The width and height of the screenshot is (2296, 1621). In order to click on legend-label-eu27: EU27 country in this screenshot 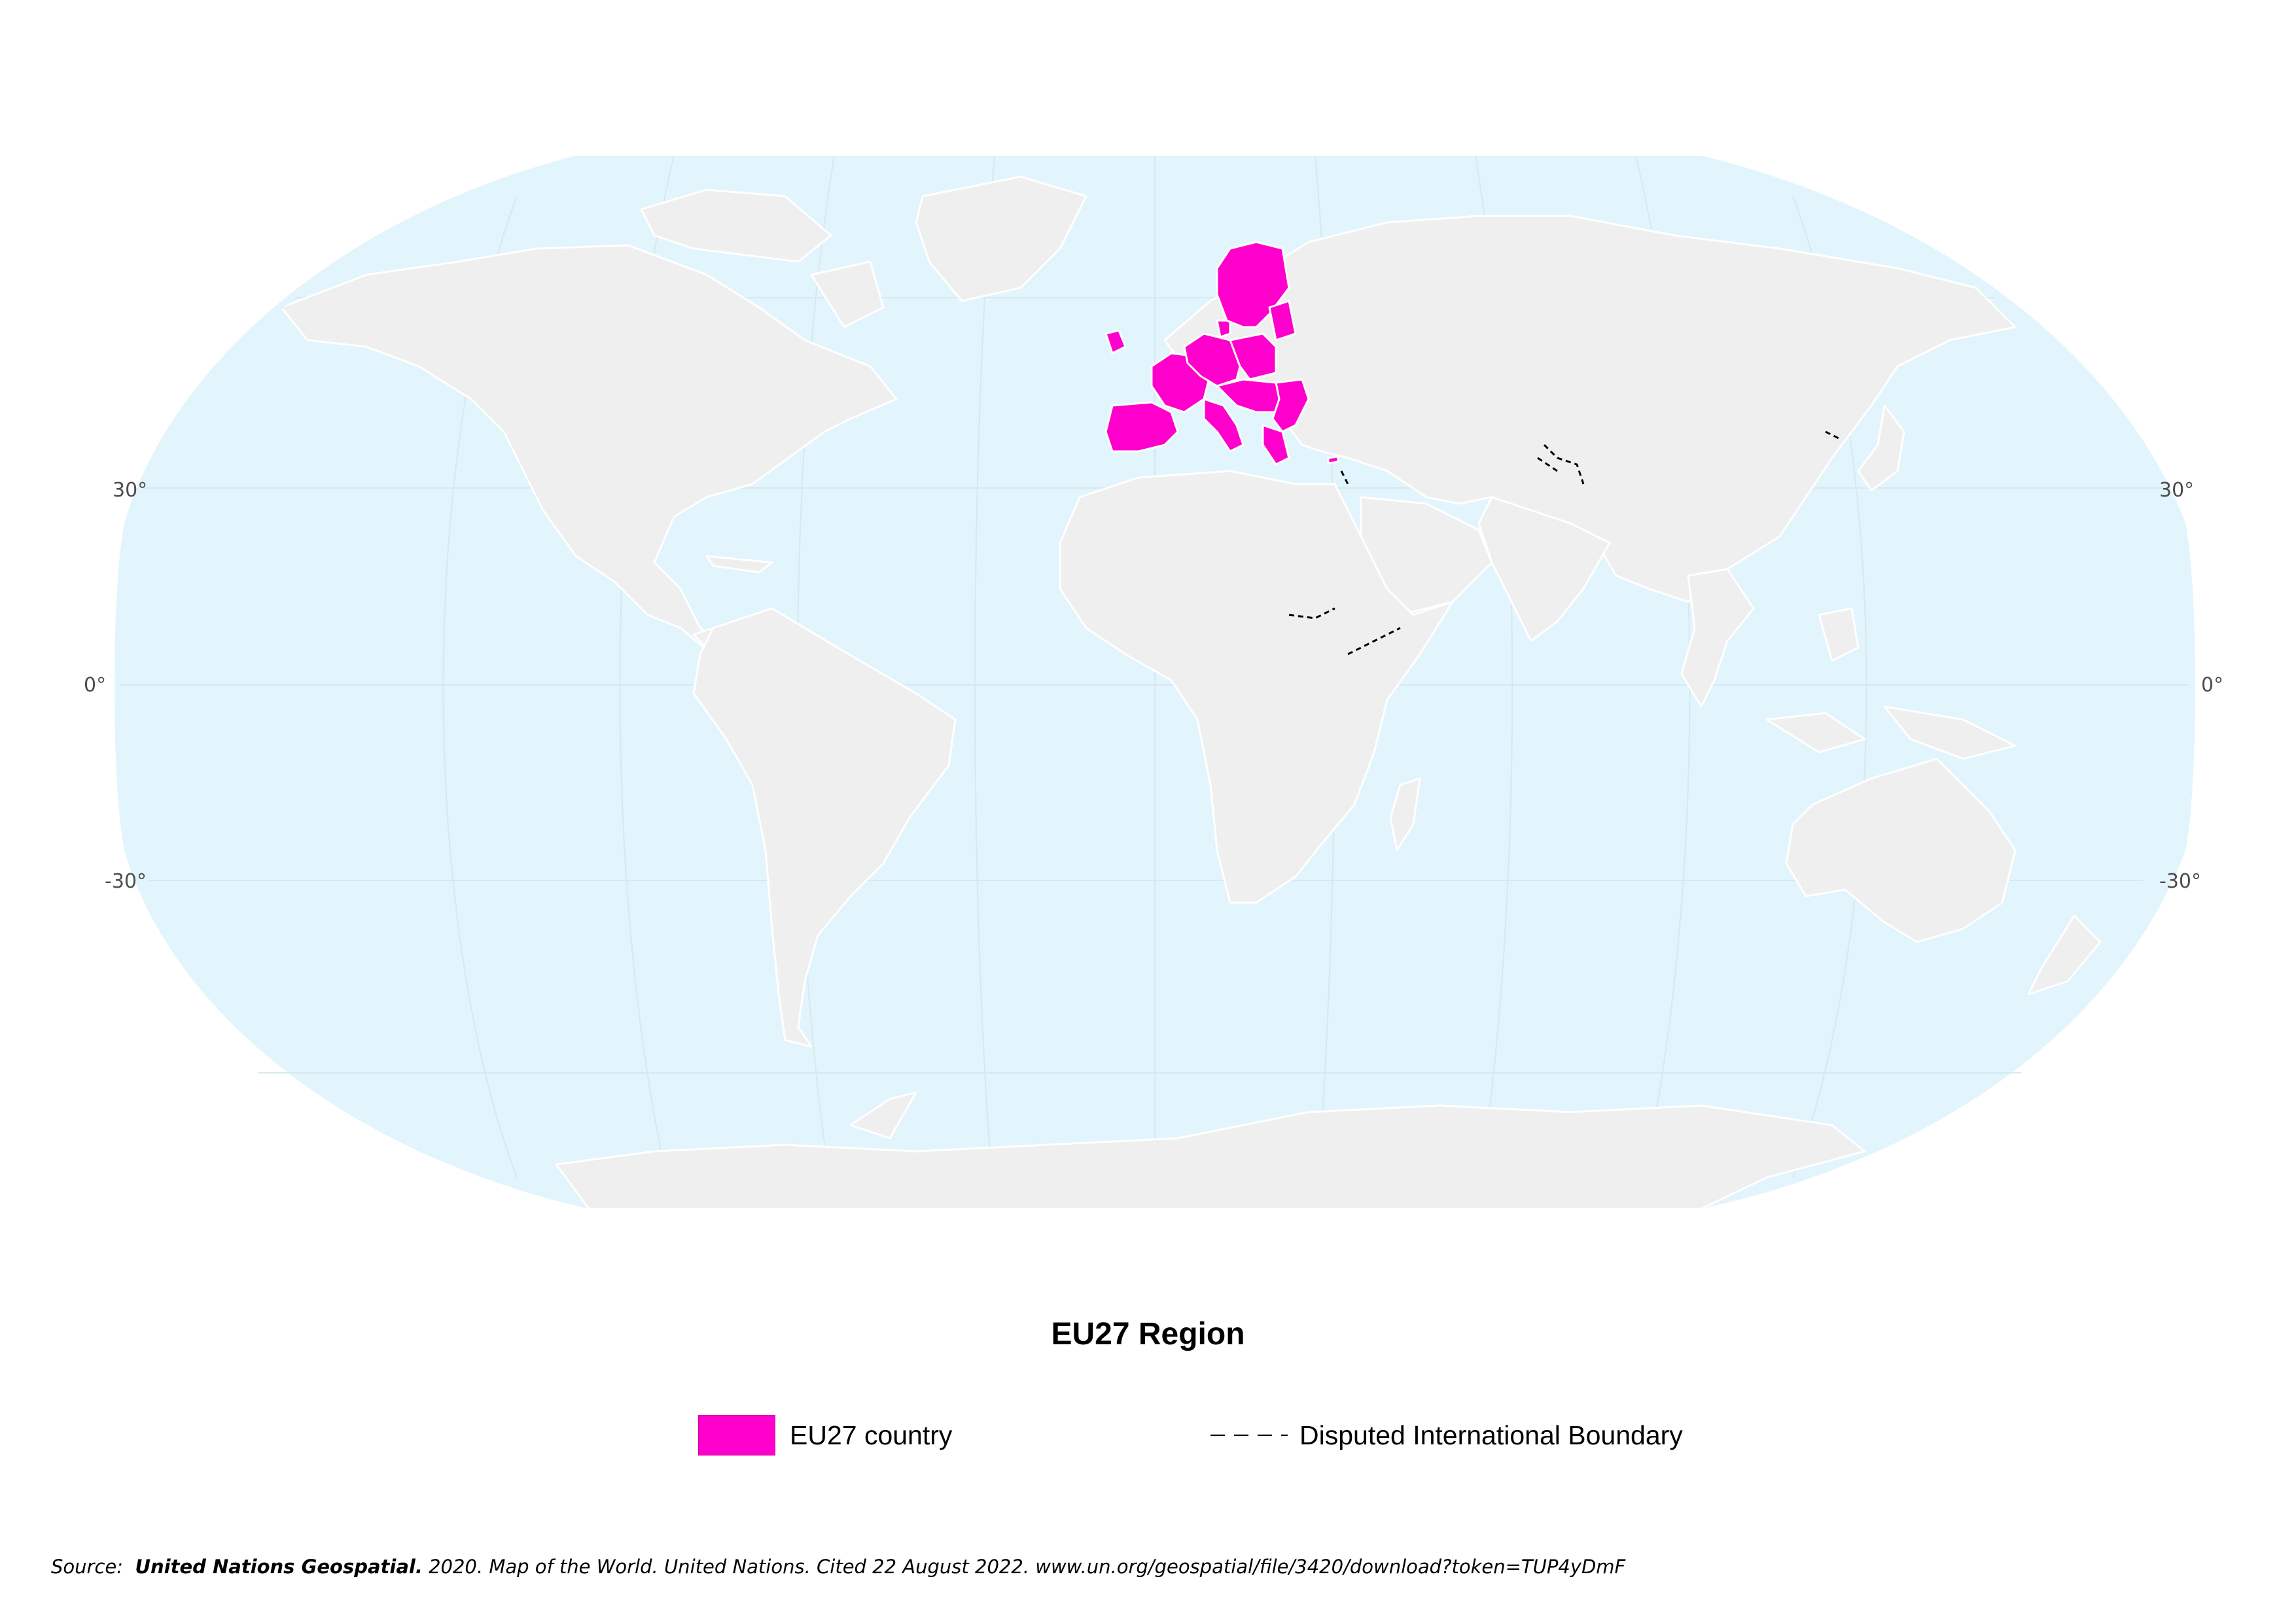, I will do `click(872, 1435)`.